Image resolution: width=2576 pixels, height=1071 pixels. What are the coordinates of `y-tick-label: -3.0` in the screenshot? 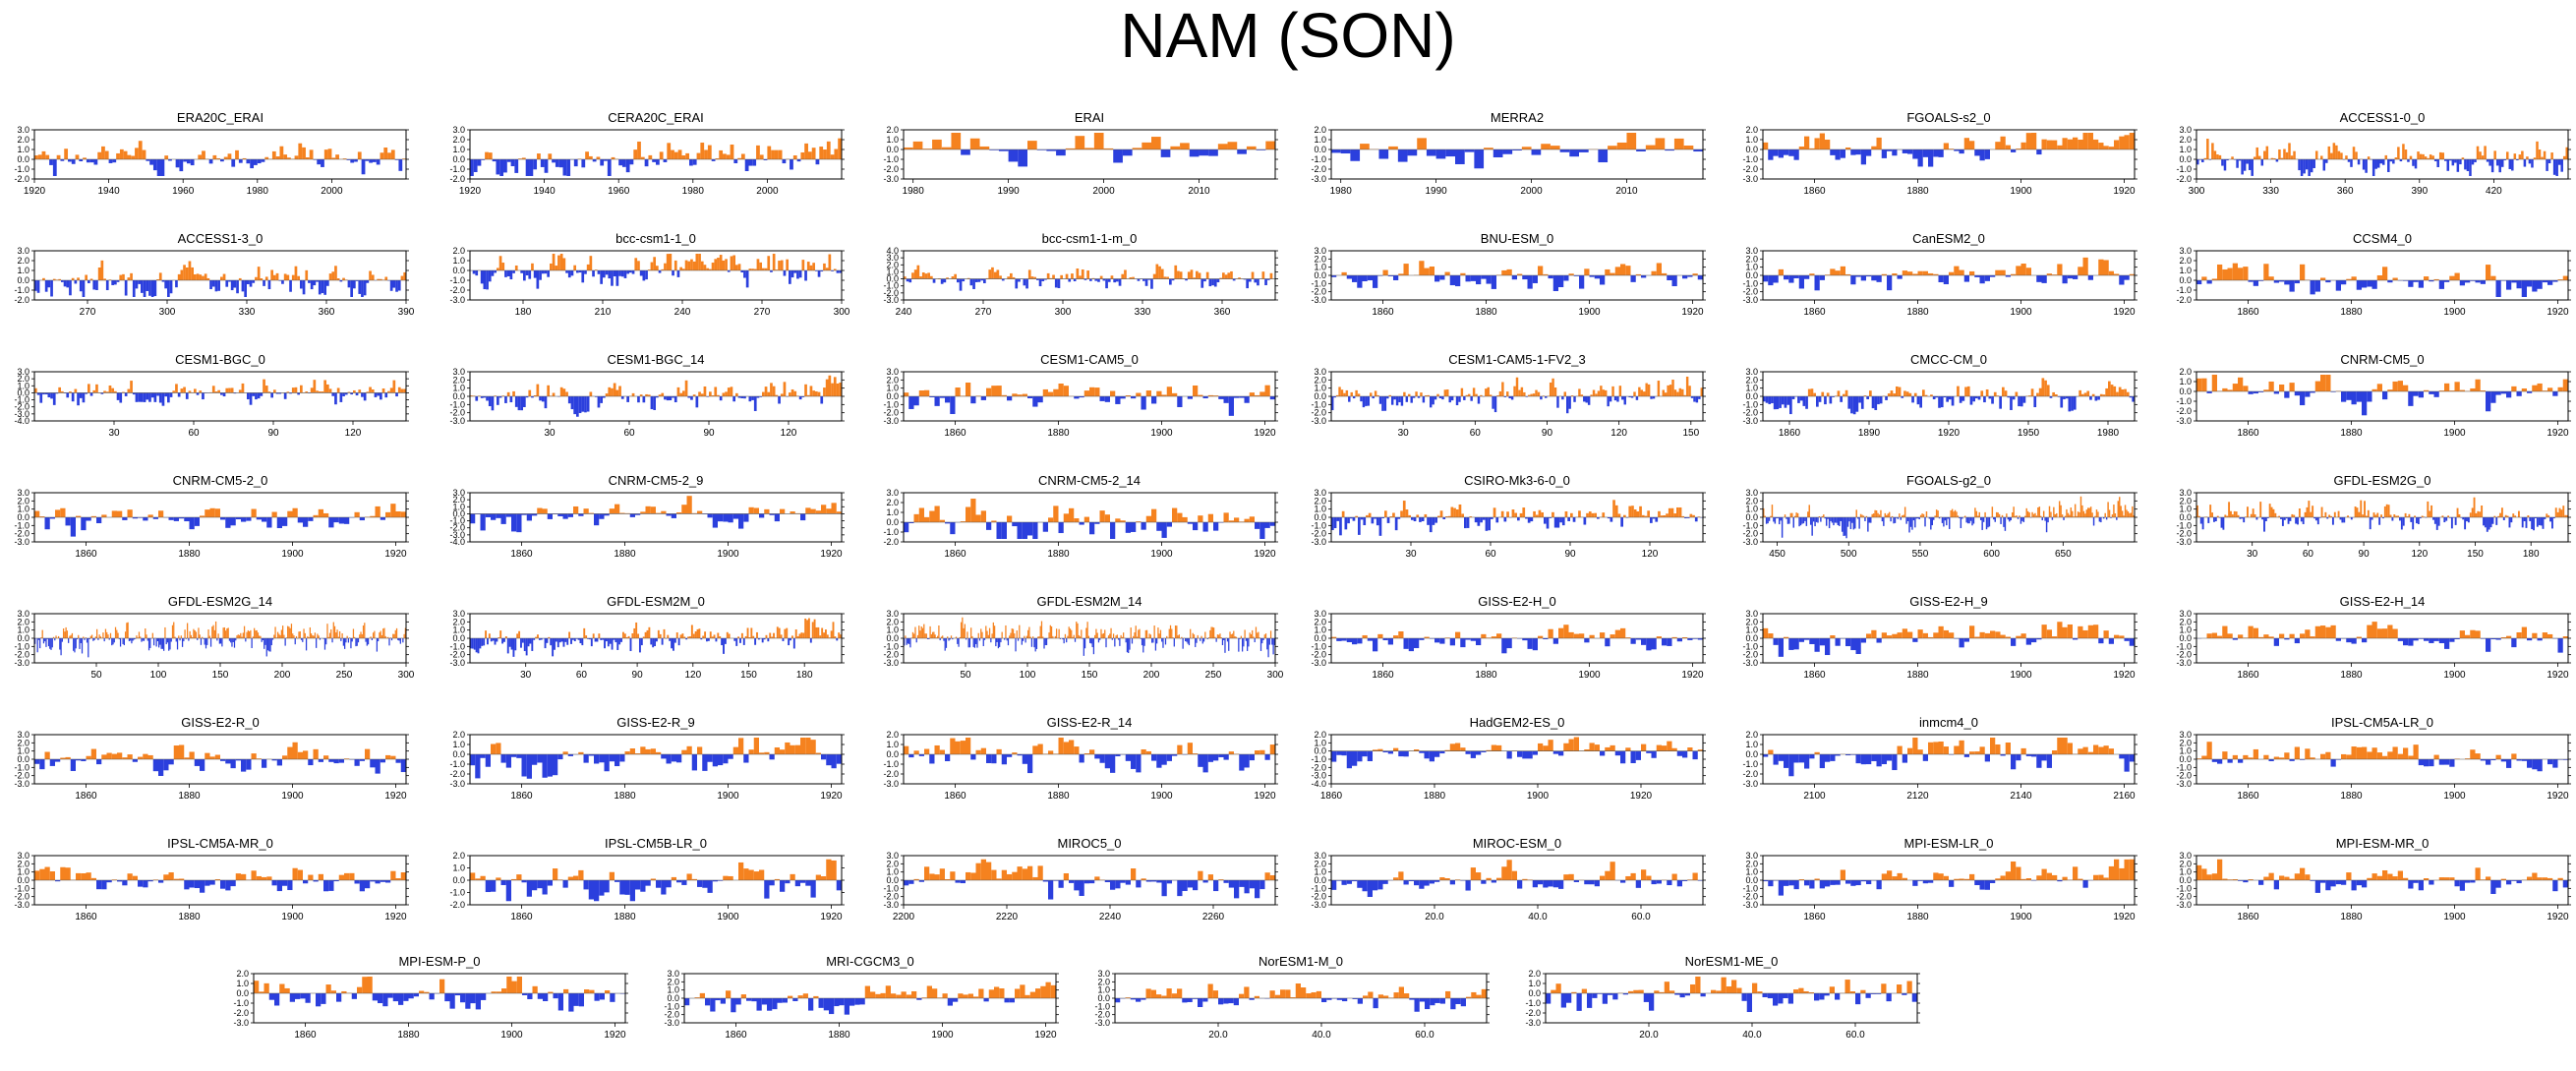 It's located at (1318, 663).